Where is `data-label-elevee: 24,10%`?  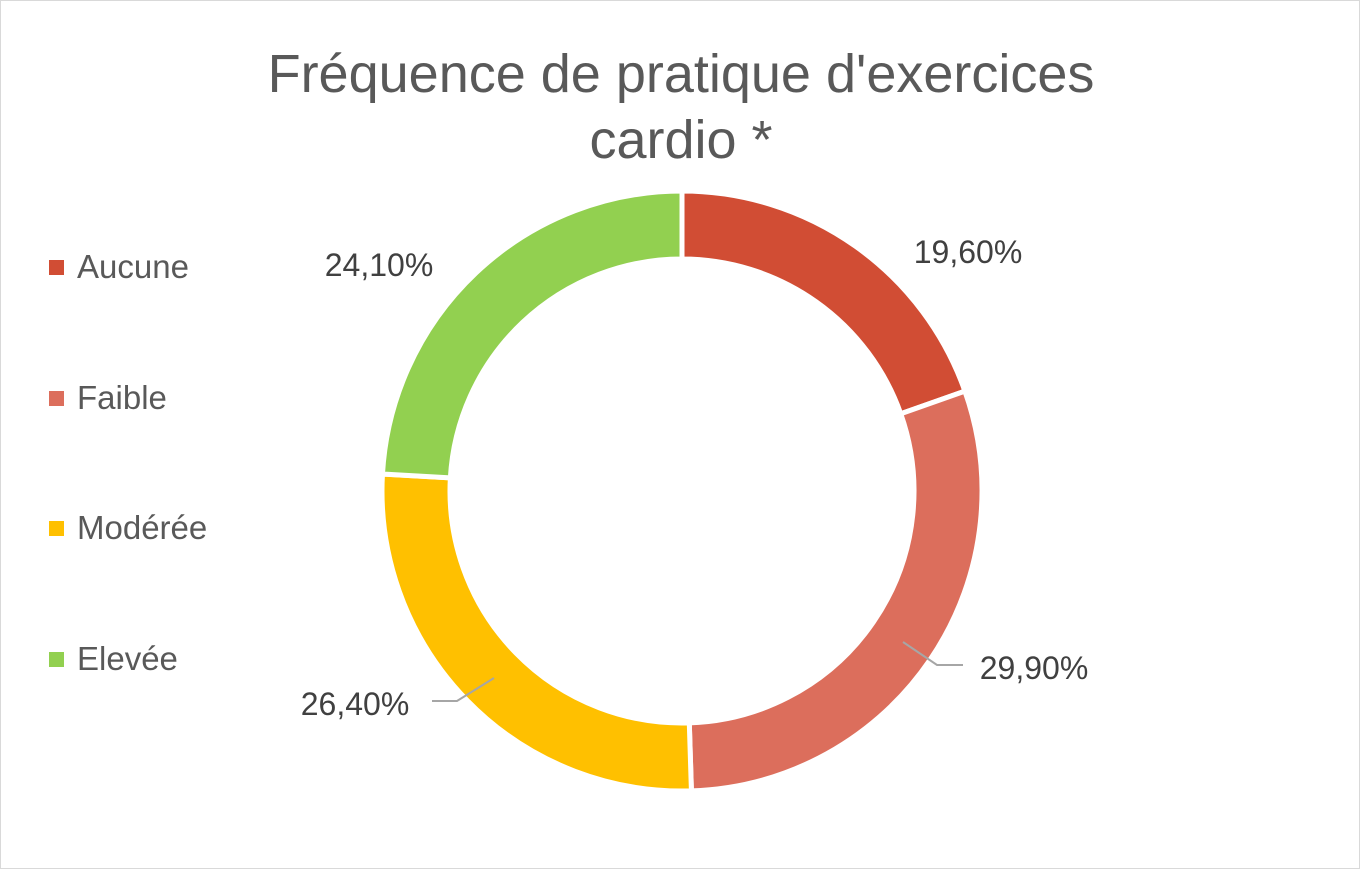
data-label-elevee: 24,10% is located at coordinates (379, 265).